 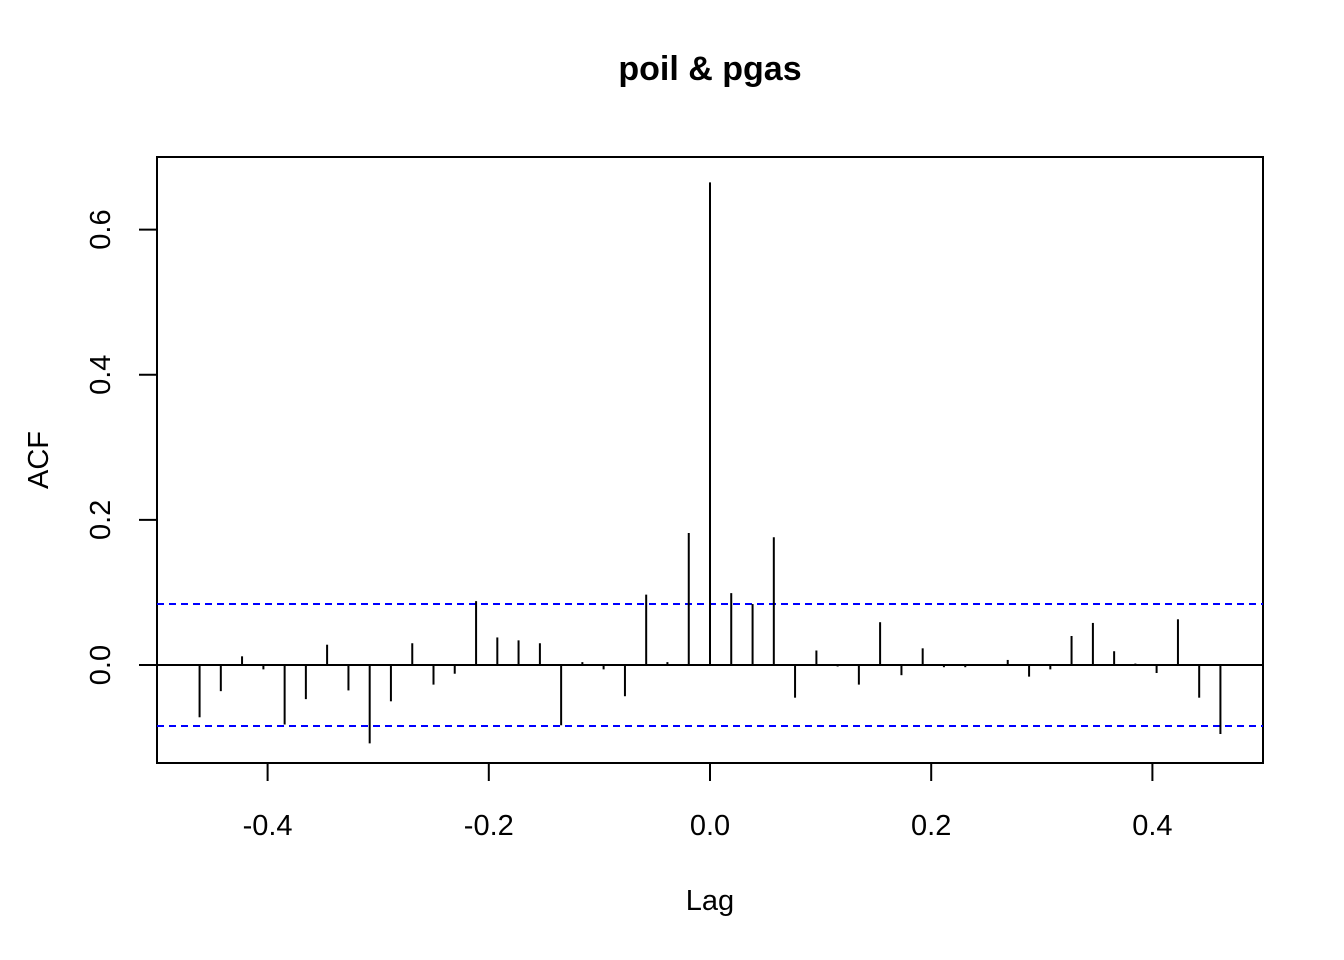 What do you see at coordinates (489, 826) in the screenshot?
I see `x-tick-label: -0.2` at bounding box center [489, 826].